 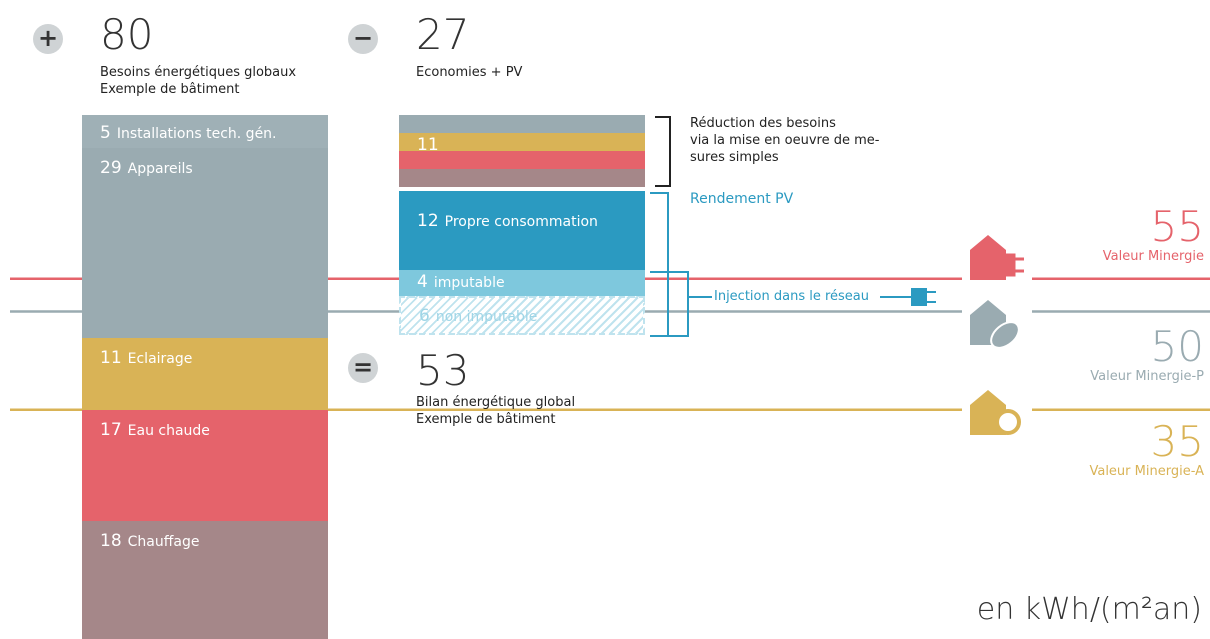 I want to click on note-line: sures simples, so click(x=734, y=157).